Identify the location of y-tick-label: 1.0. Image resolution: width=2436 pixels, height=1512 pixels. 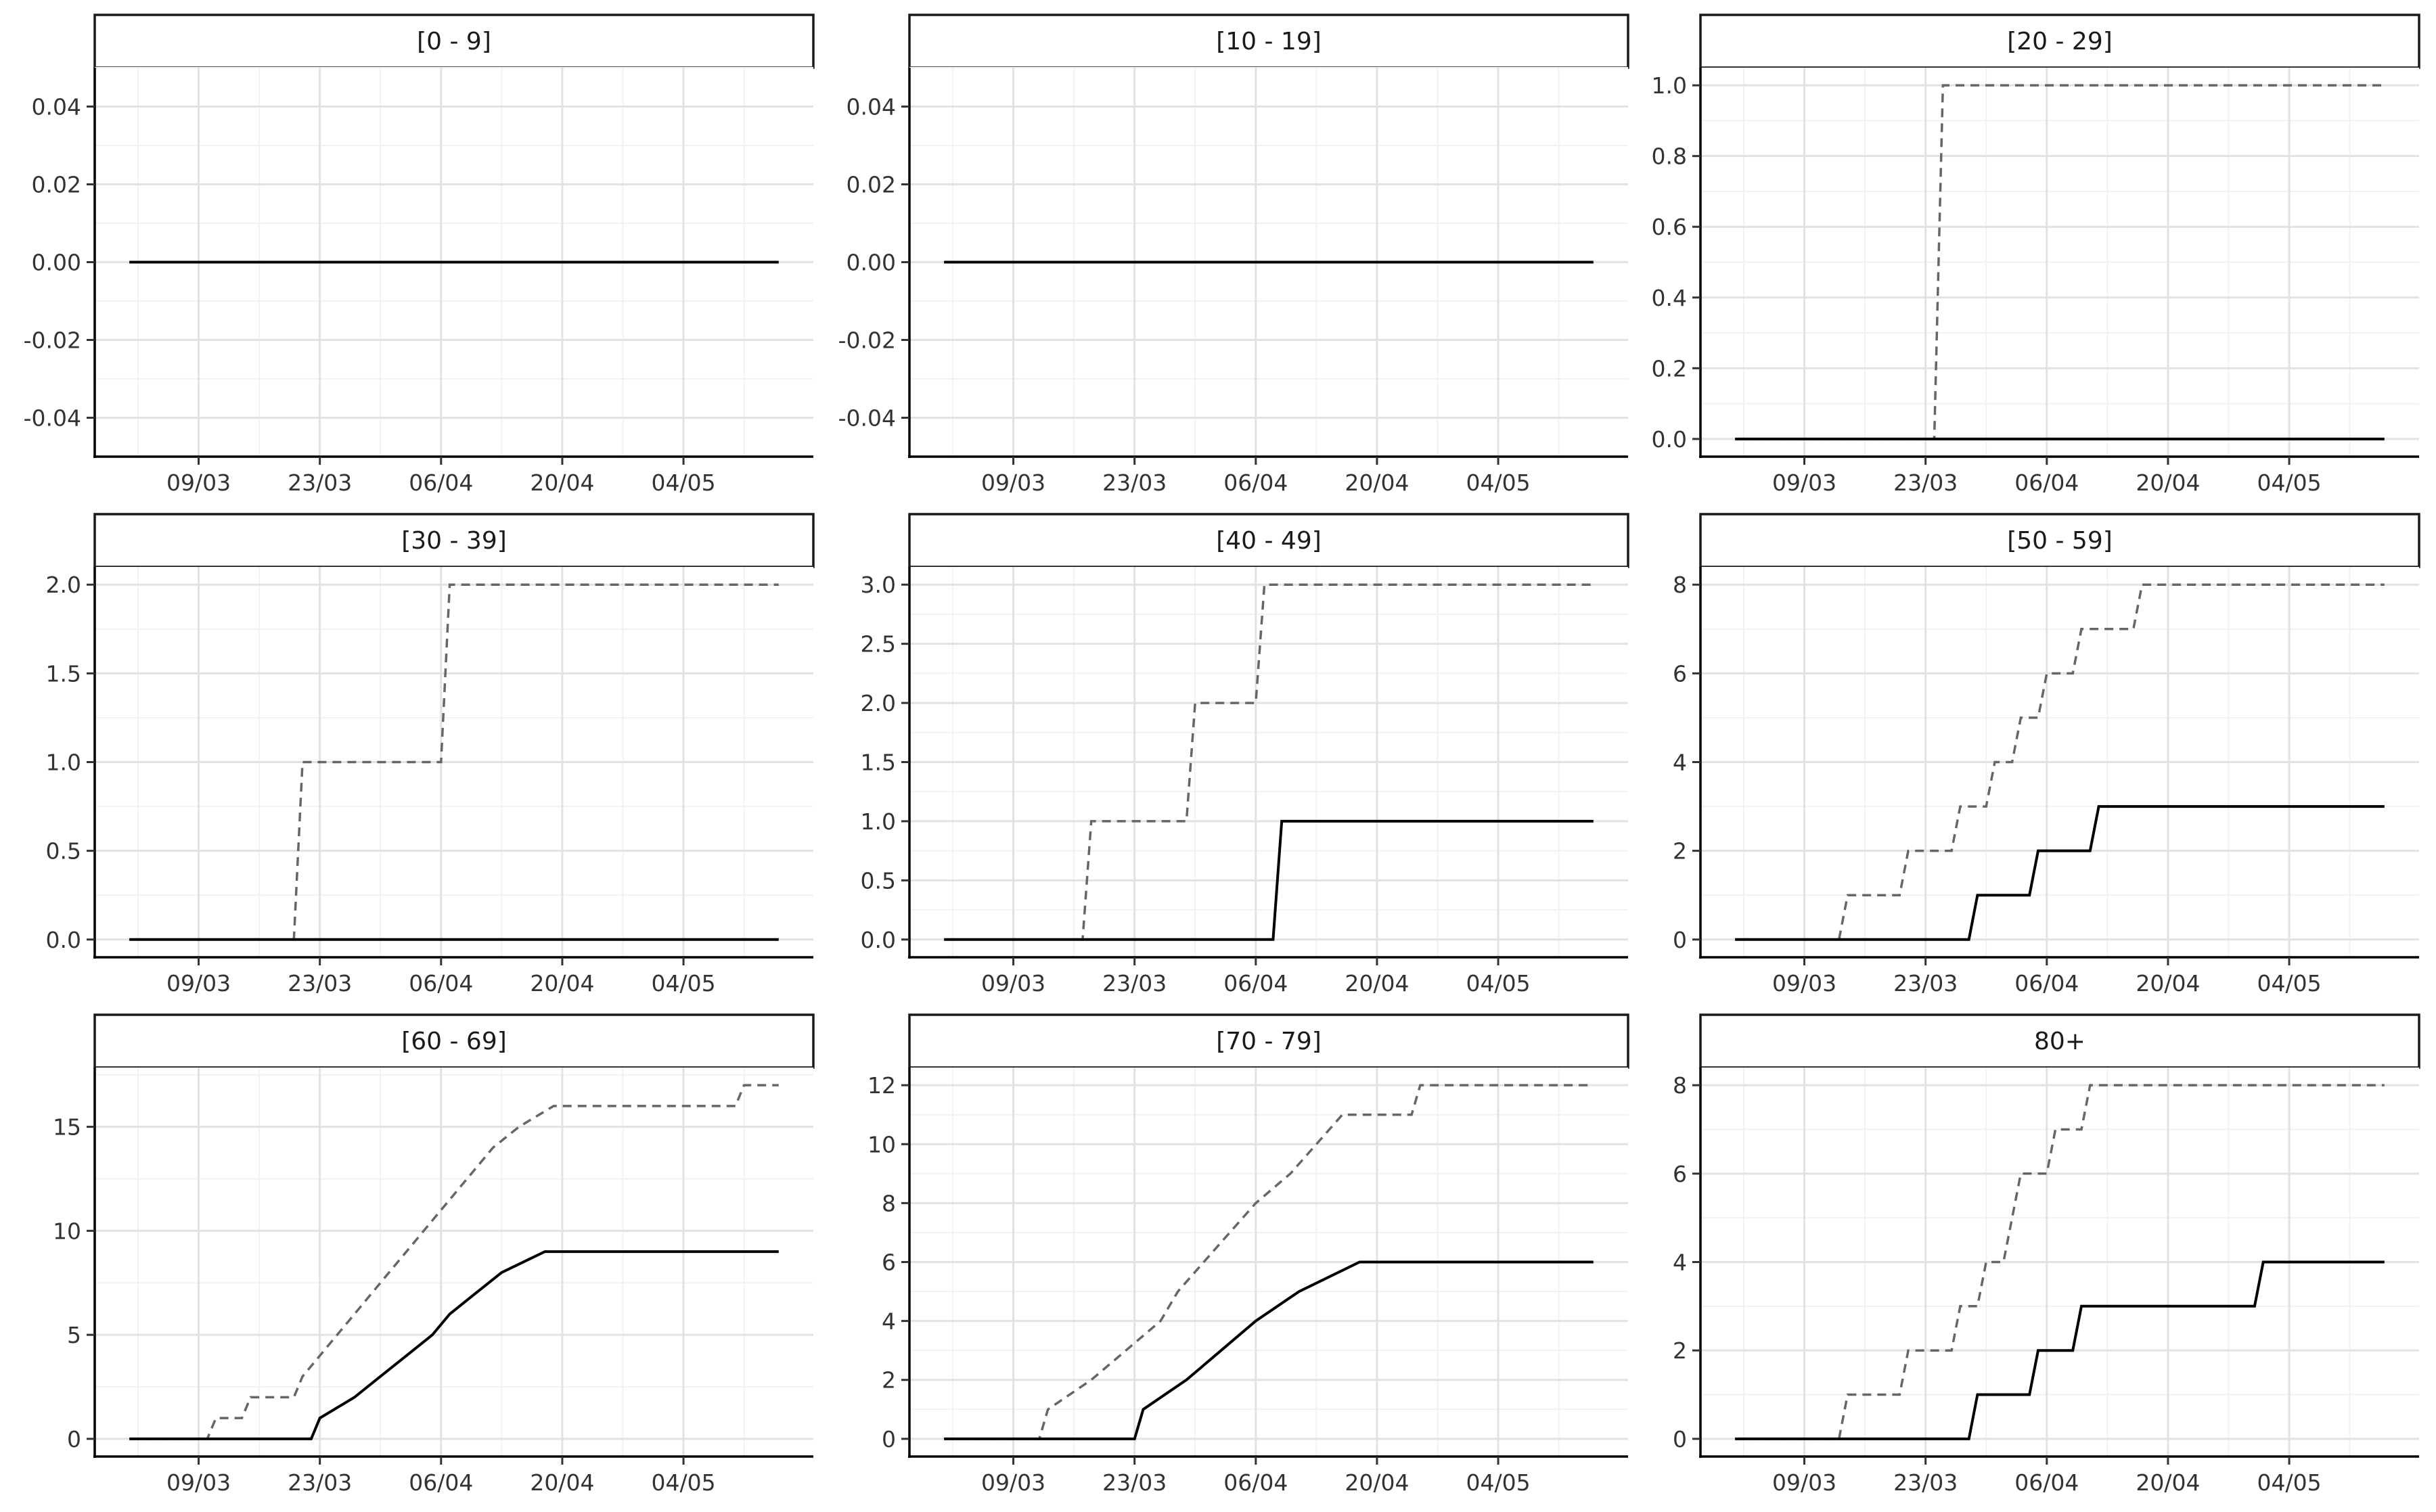
(63, 763).